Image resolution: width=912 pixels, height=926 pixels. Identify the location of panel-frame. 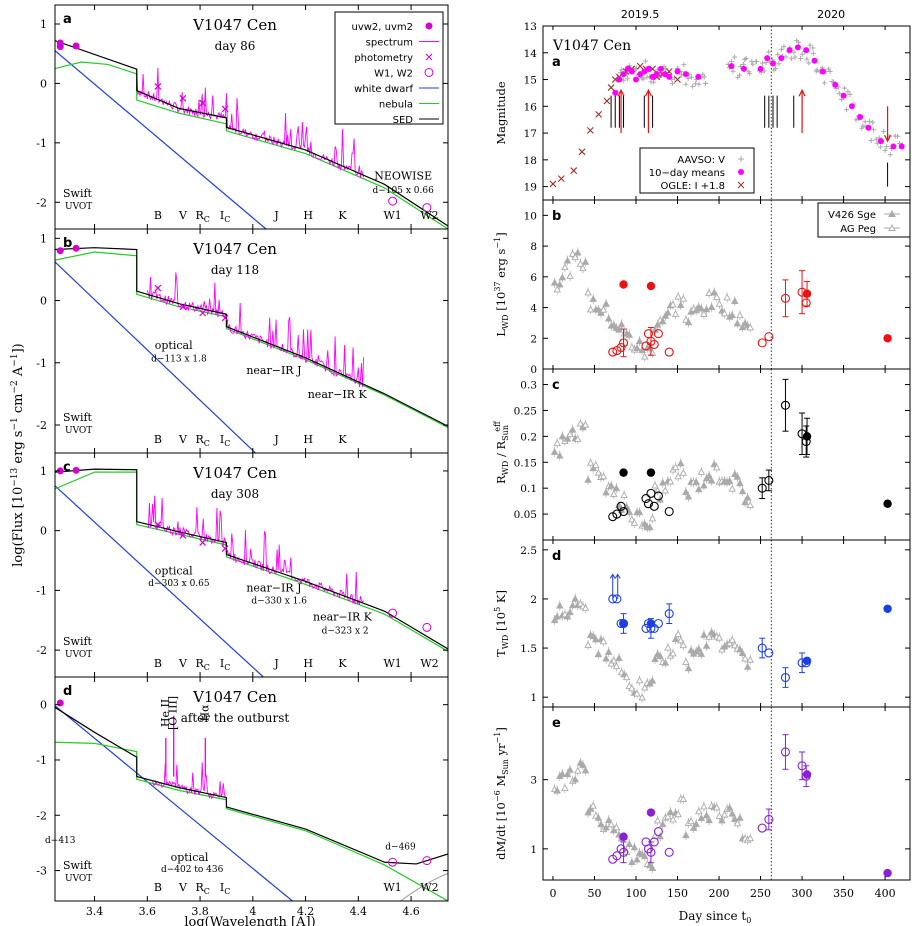
(251, 789).